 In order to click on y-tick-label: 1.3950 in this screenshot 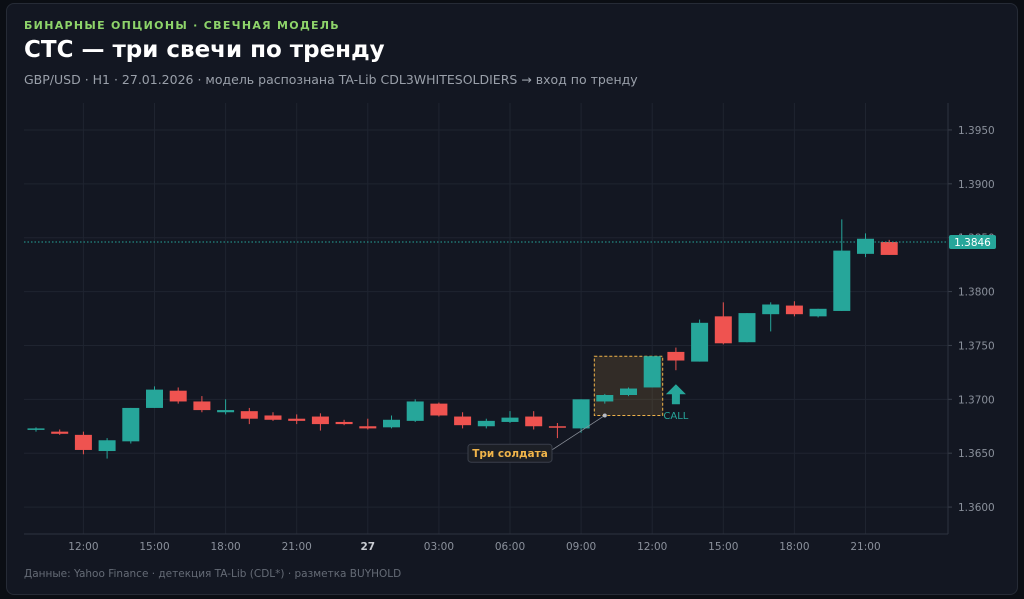, I will do `click(976, 131)`.